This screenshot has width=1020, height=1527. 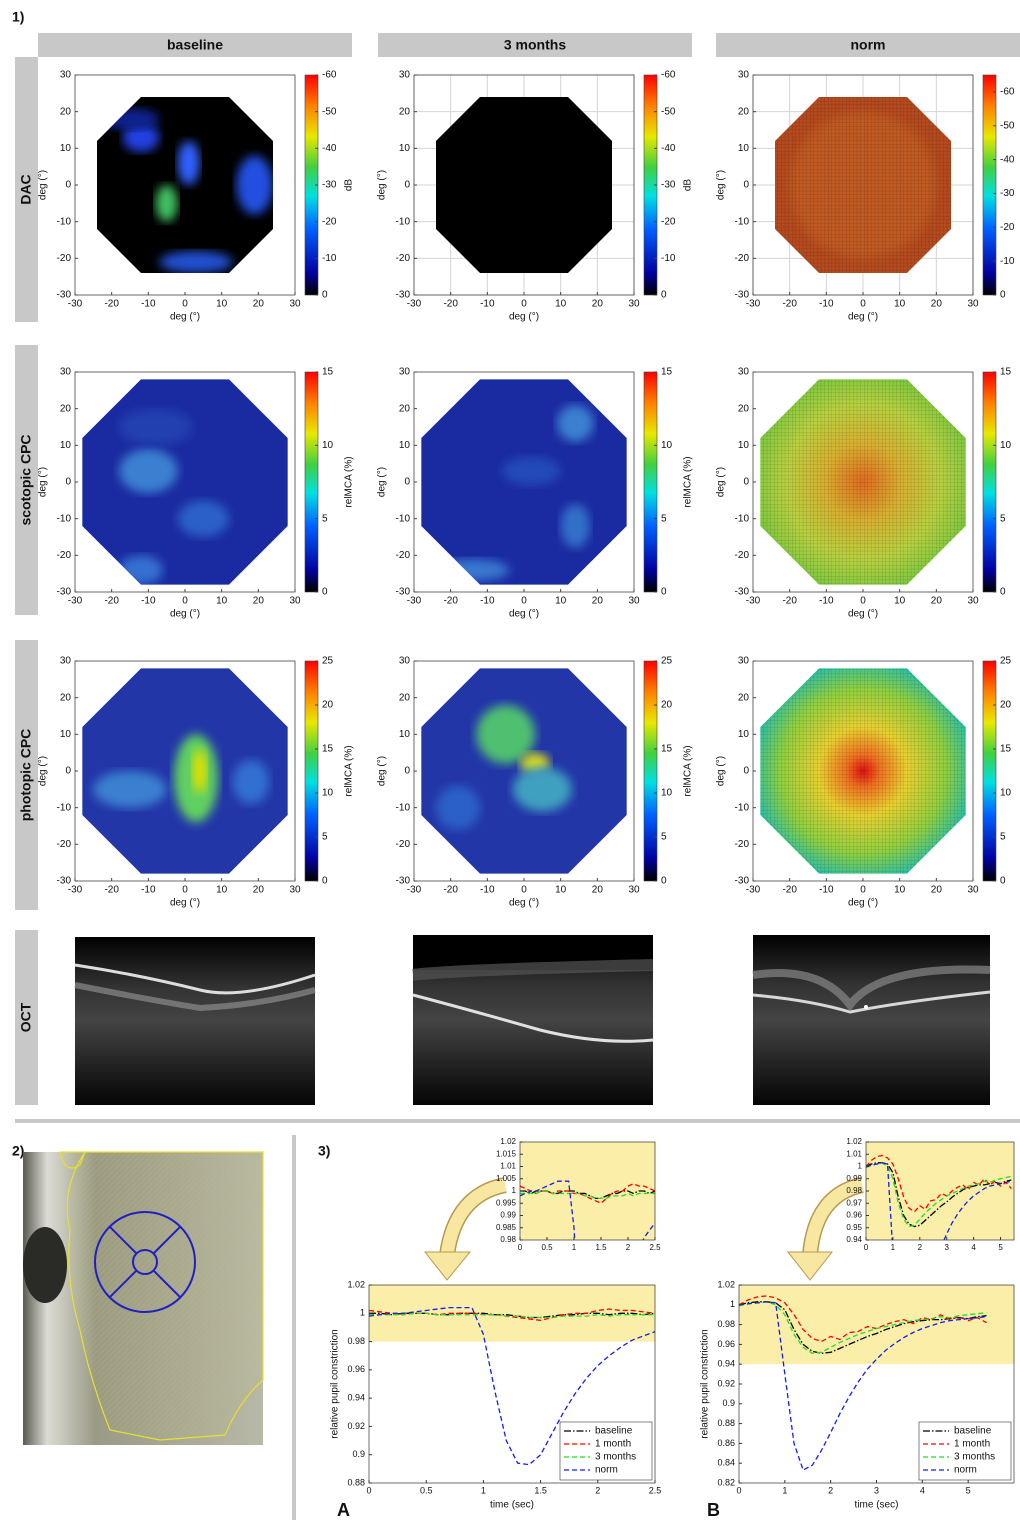 What do you see at coordinates (854, 1153) in the screenshot?
I see `y-tick-label: 1.01` at bounding box center [854, 1153].